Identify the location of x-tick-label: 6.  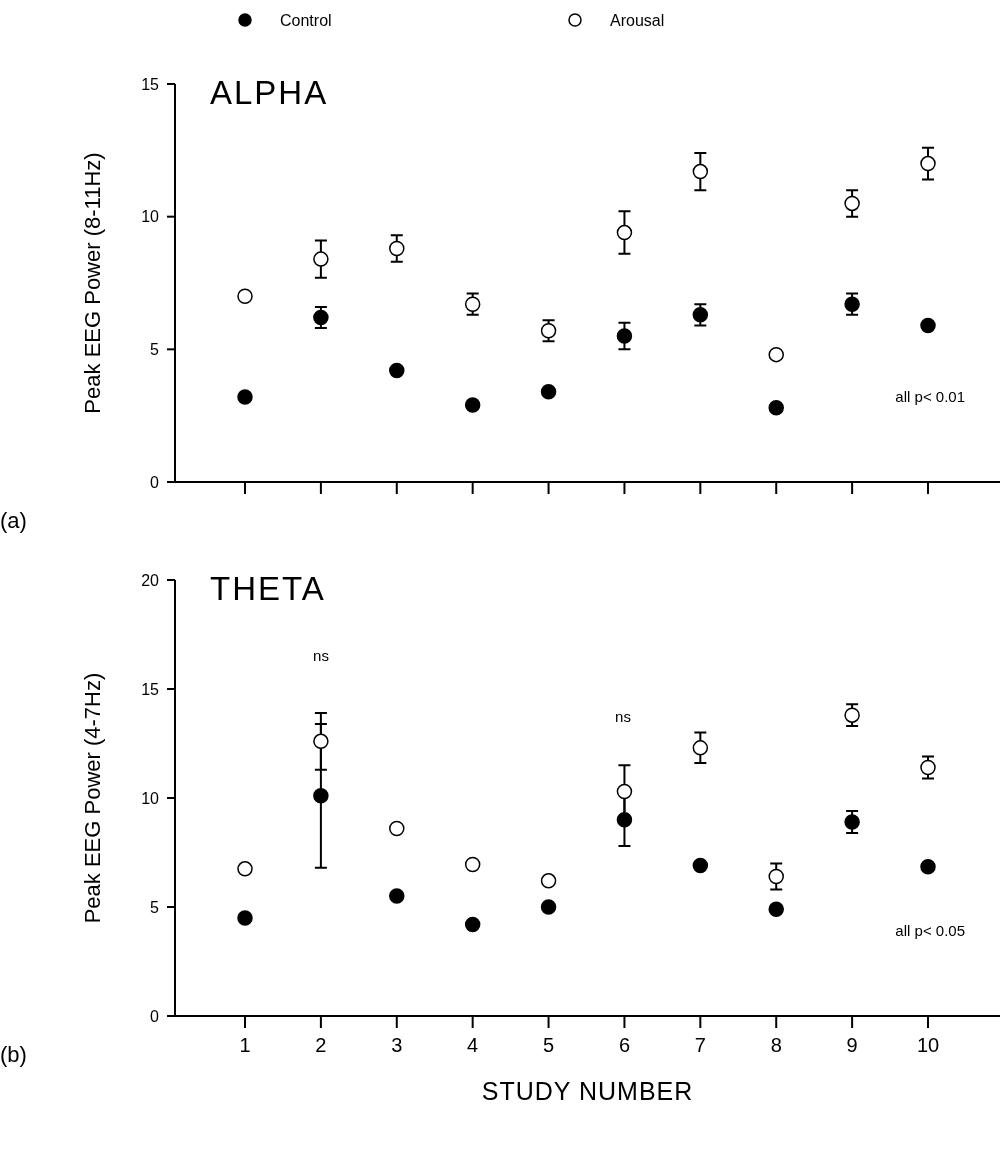
(624, 1045).